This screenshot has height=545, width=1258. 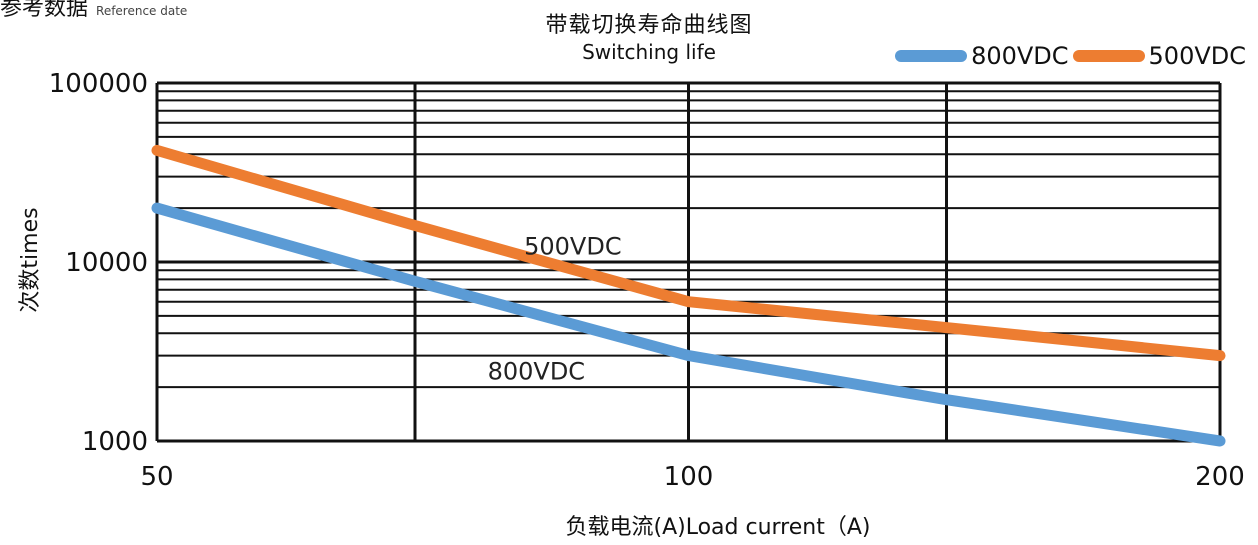 I want to click on chart-title: 带载切换寿命曲线图, so click(x=649, y=25).